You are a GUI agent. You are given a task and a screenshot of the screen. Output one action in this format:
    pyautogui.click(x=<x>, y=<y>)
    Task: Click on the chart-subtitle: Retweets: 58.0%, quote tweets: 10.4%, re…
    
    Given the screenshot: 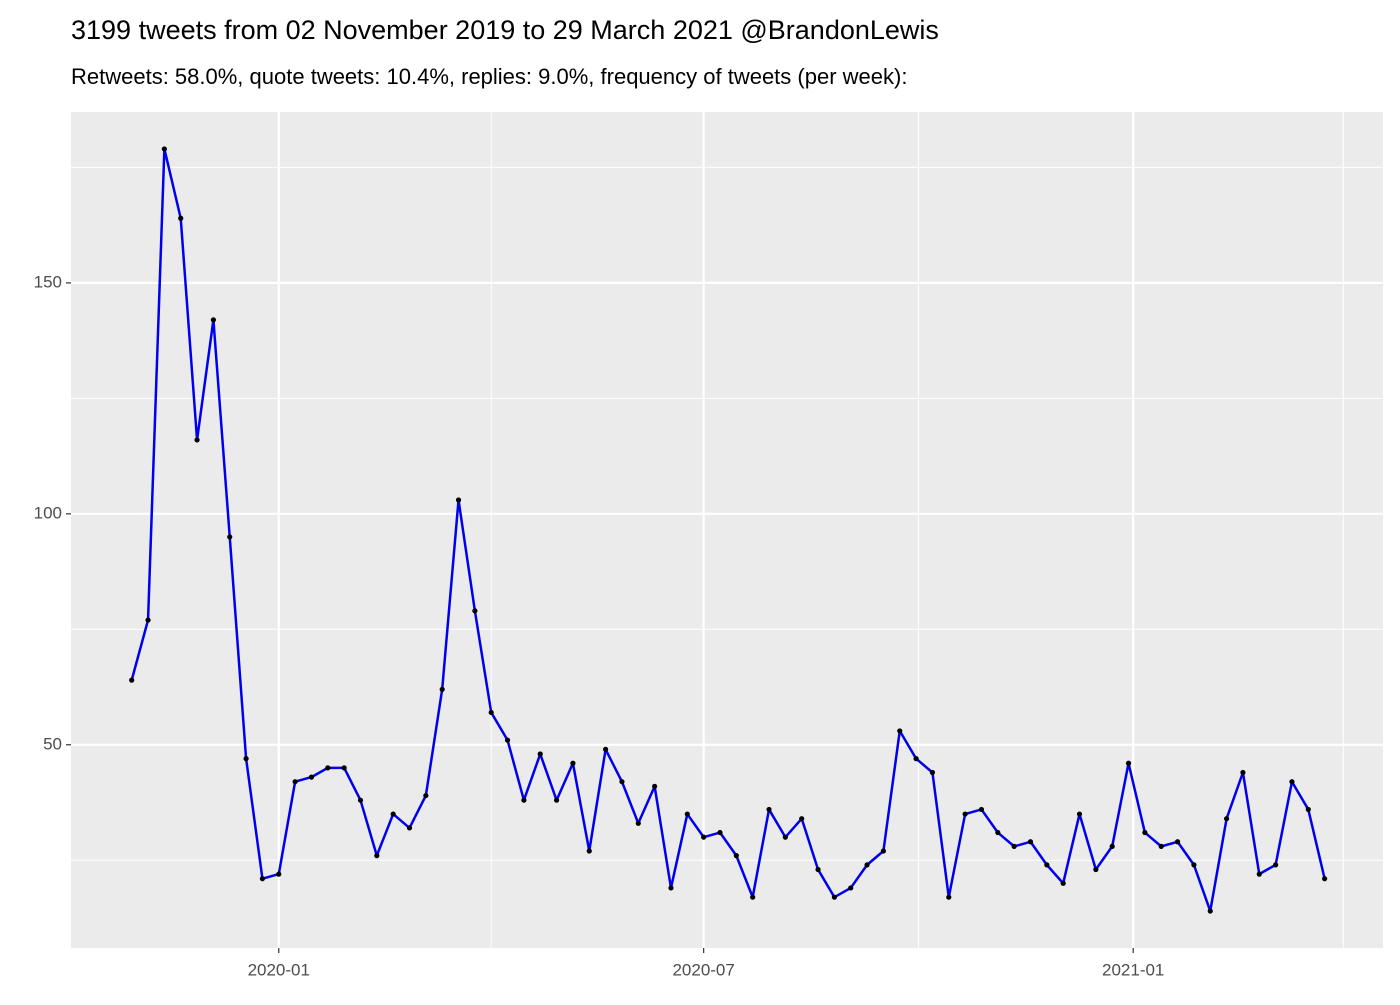 What is the action you would take?
    pyautogui.click(x=489, y=76)
    